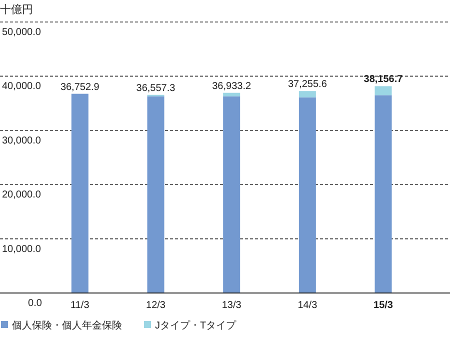 This screenshot has height=339, width=450. Describe the element at coordinates (232, 86) in the screenshot. I see `total-label: 36,933.2` at that location.